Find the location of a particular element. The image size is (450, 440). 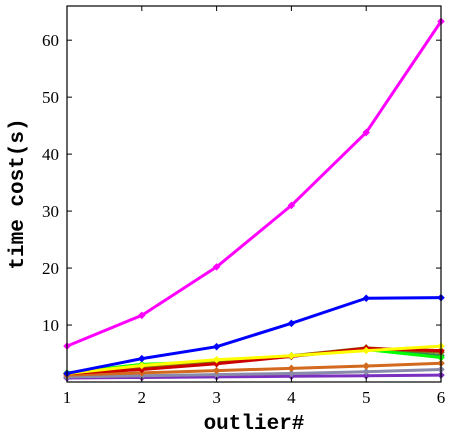

y-tick-label: 20 is located at coordinates (50, 268).